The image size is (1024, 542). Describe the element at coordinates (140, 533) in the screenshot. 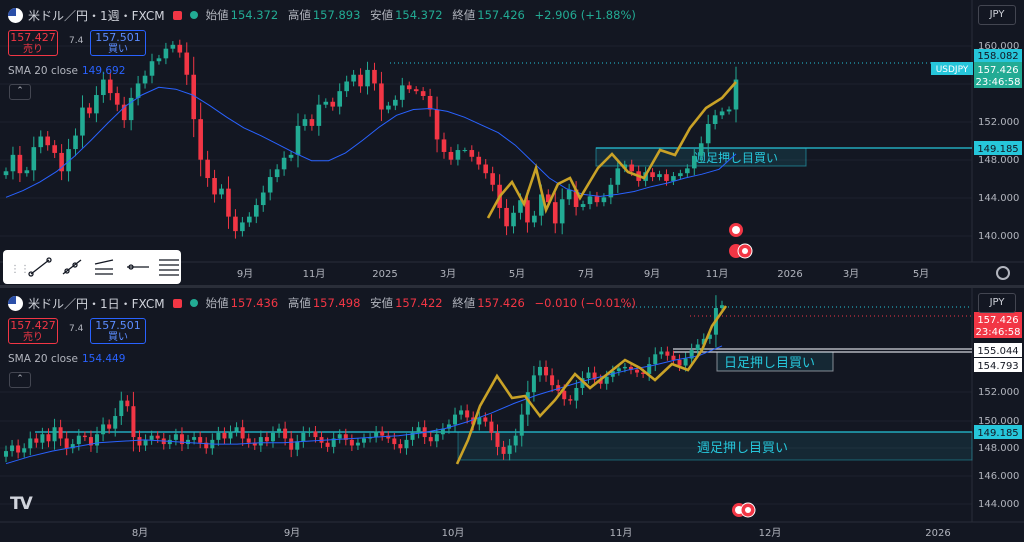

I see `x-tick: 8月` at that location.